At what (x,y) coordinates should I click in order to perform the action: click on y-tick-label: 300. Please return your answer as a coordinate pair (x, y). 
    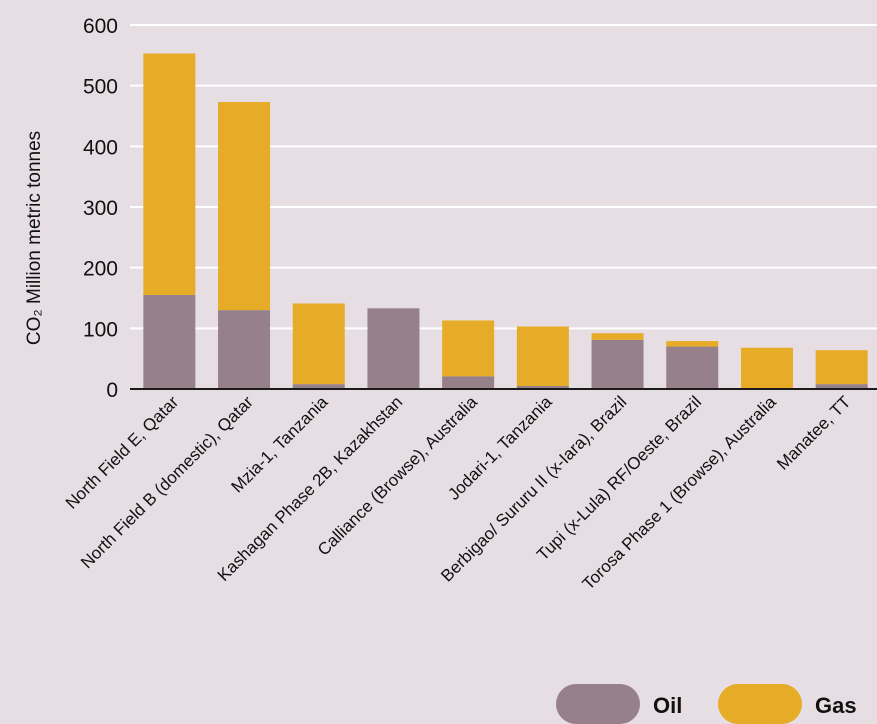
    Looking at the image, I should click on (100, 208).